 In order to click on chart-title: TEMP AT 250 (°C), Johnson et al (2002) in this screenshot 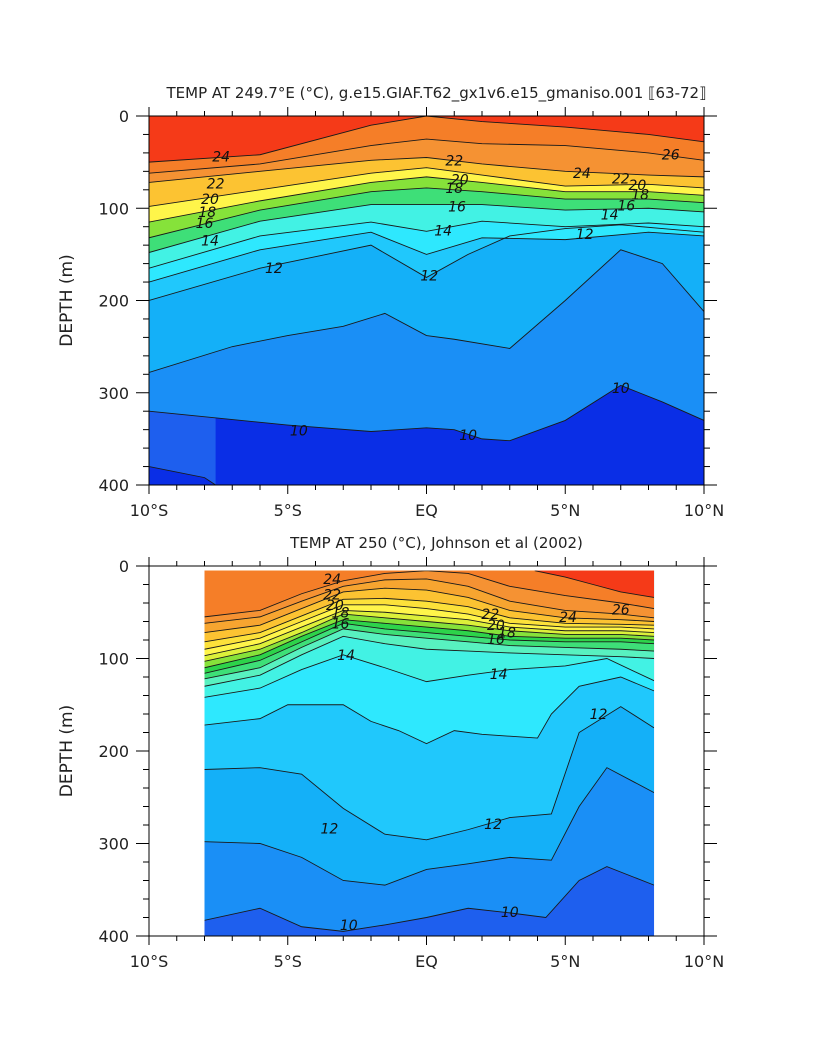, I will do `click(436, 543)`.